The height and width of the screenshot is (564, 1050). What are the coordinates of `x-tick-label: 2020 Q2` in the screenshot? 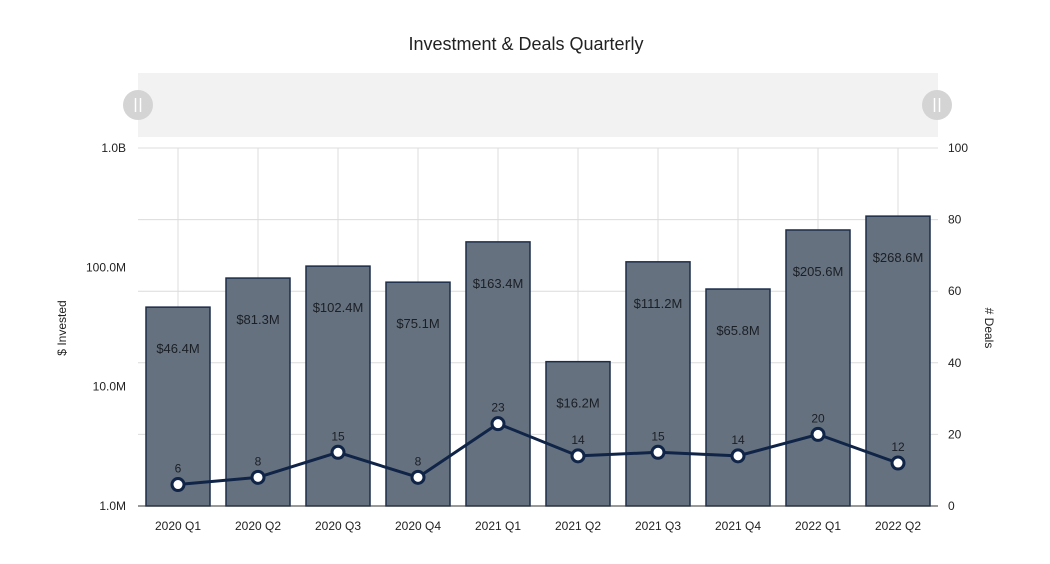 It's located at (258, 526).